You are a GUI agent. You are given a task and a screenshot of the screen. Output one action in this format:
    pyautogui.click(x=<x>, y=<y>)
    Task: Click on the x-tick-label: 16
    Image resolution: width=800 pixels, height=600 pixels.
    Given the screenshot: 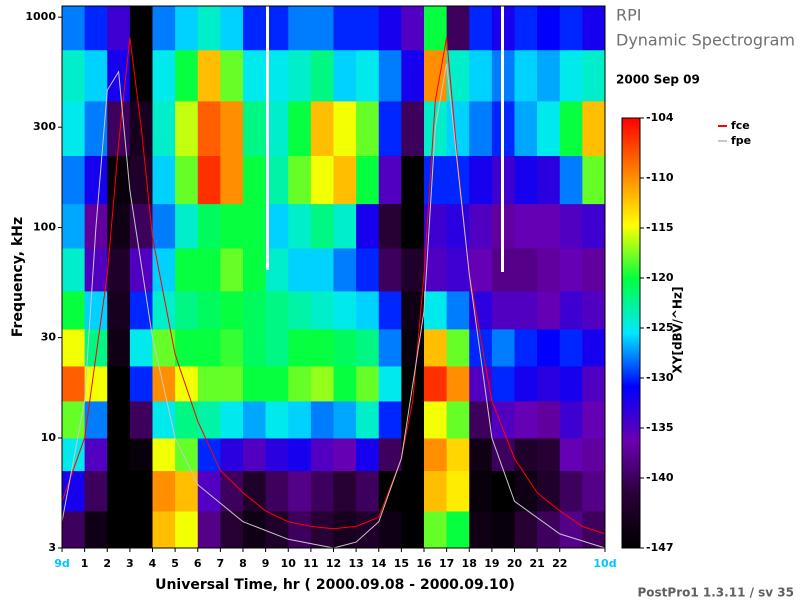 What is the action you would take?
    pyautogui.click(x=424, y=563)
    